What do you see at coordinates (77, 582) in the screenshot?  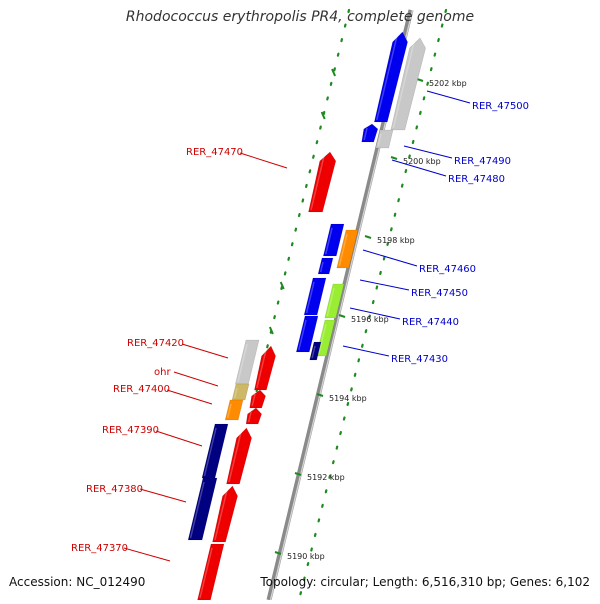 I see `accession-text: Accession: NC_012490` at bounding box center [77, 582].